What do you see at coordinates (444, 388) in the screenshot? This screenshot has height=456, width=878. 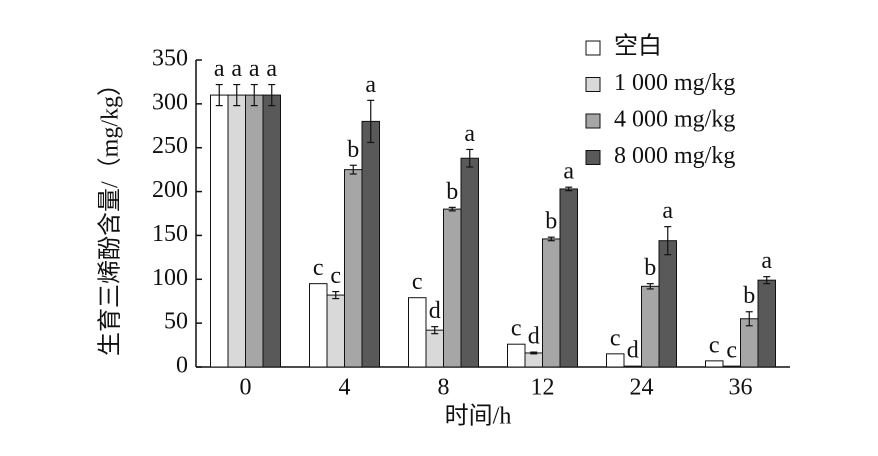 I see `x-tick-label: 8` at bounding box center [444, 388].